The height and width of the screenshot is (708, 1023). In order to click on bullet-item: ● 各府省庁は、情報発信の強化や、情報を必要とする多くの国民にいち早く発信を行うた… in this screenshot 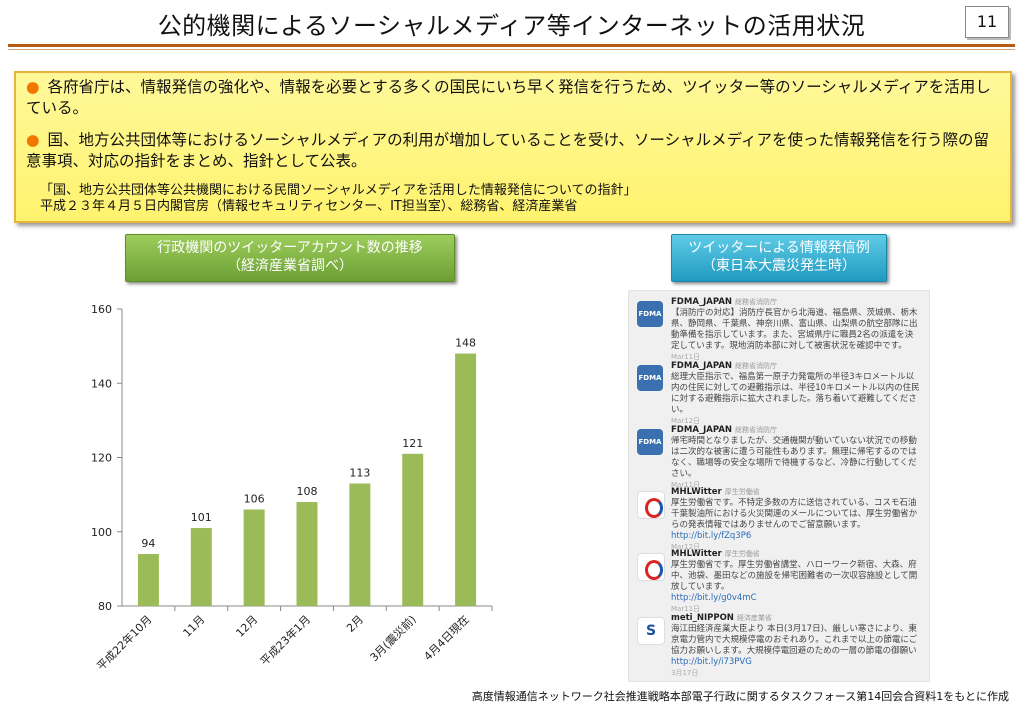, I will do `click(511, 98)`.